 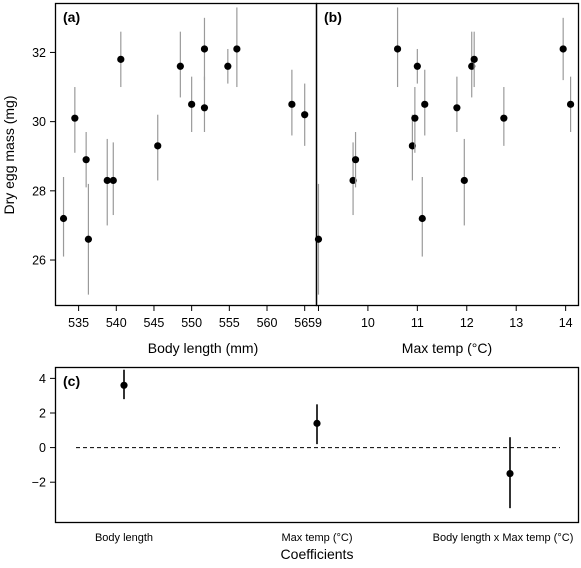 I want to click on panel-a-x-tick-label: 540, so click(x=116, y=323).